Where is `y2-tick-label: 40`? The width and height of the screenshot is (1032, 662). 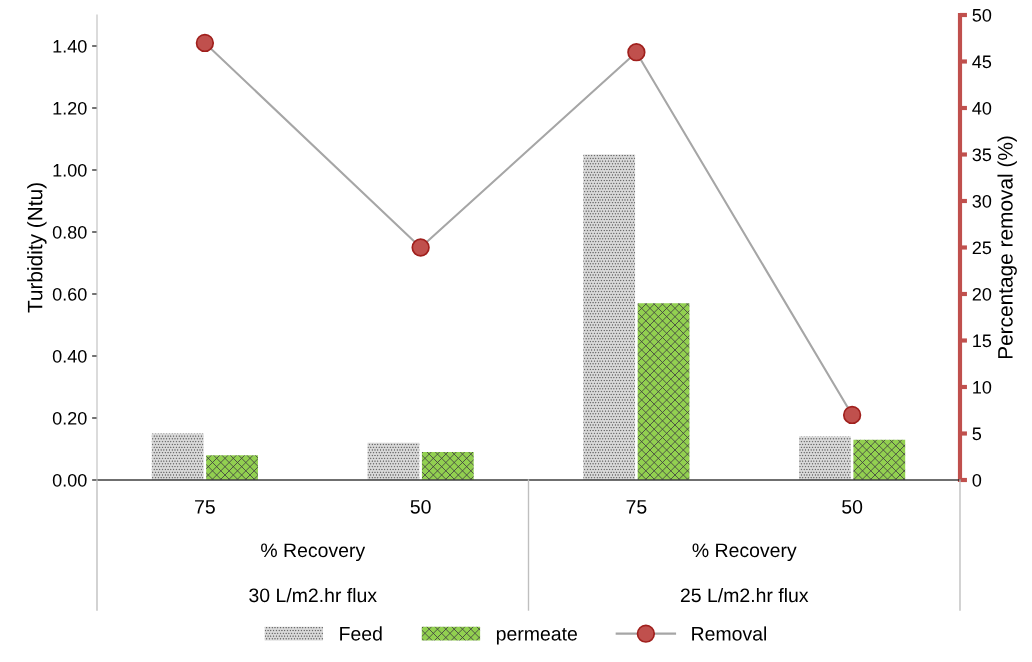
y2-tick-label: 40 is located at coordinates (982, 108).